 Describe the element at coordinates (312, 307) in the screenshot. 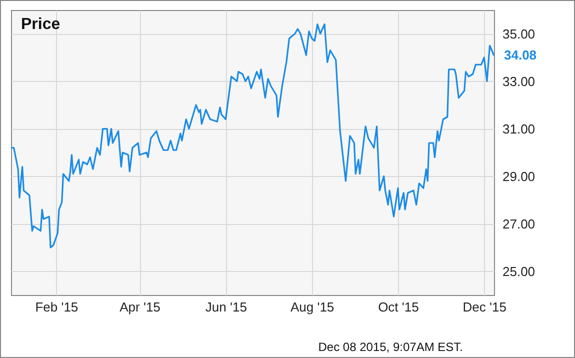

I see `x-tick-label: Aug '15` at that location.